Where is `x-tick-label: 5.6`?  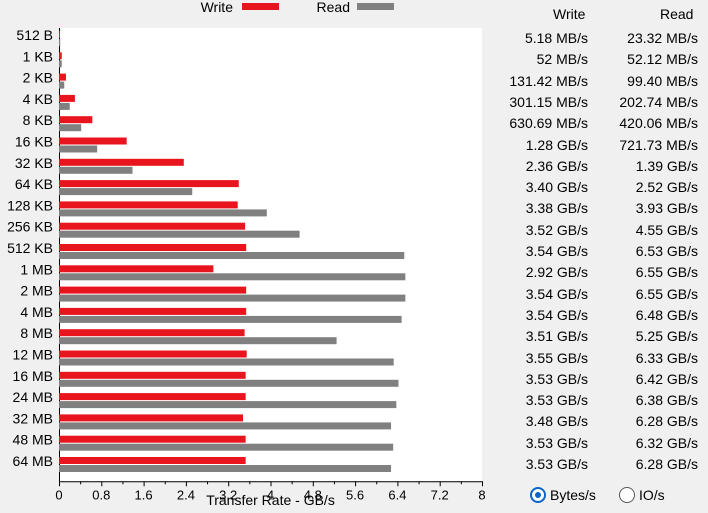 x-tick-label: 5.6 is located at coordinates (355, 494).